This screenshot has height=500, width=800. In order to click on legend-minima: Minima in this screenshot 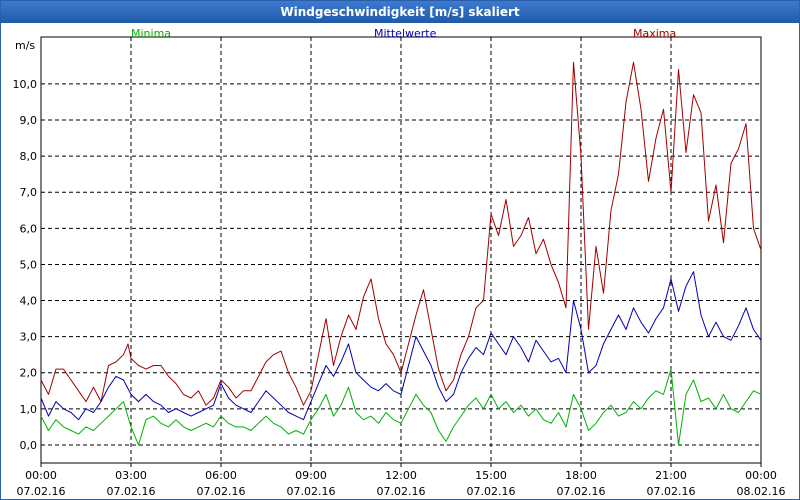, I will do `click(151, 33)`.